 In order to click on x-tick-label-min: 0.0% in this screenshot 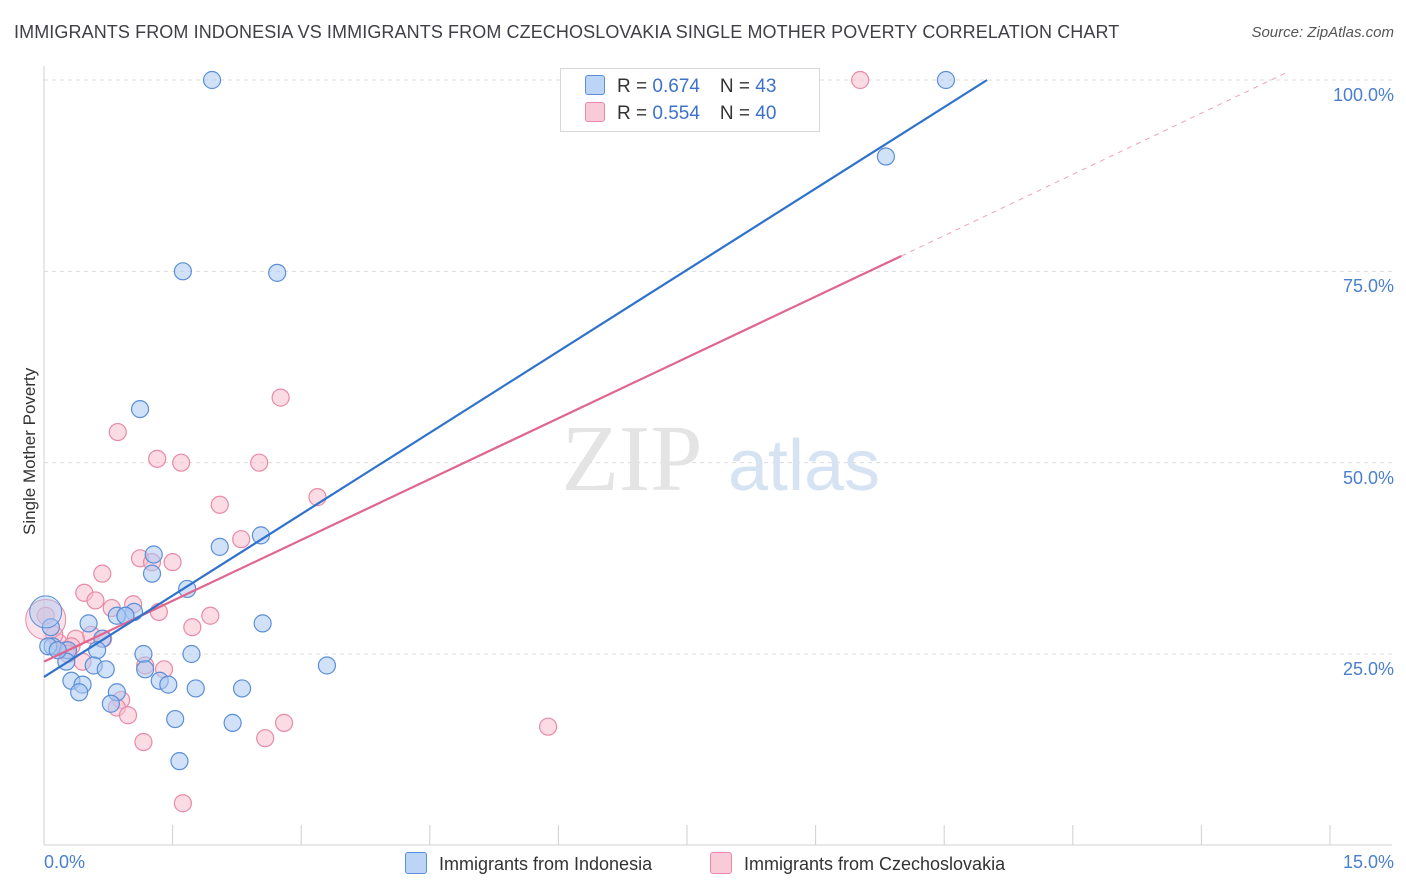, I will do `click(65, 862)`.